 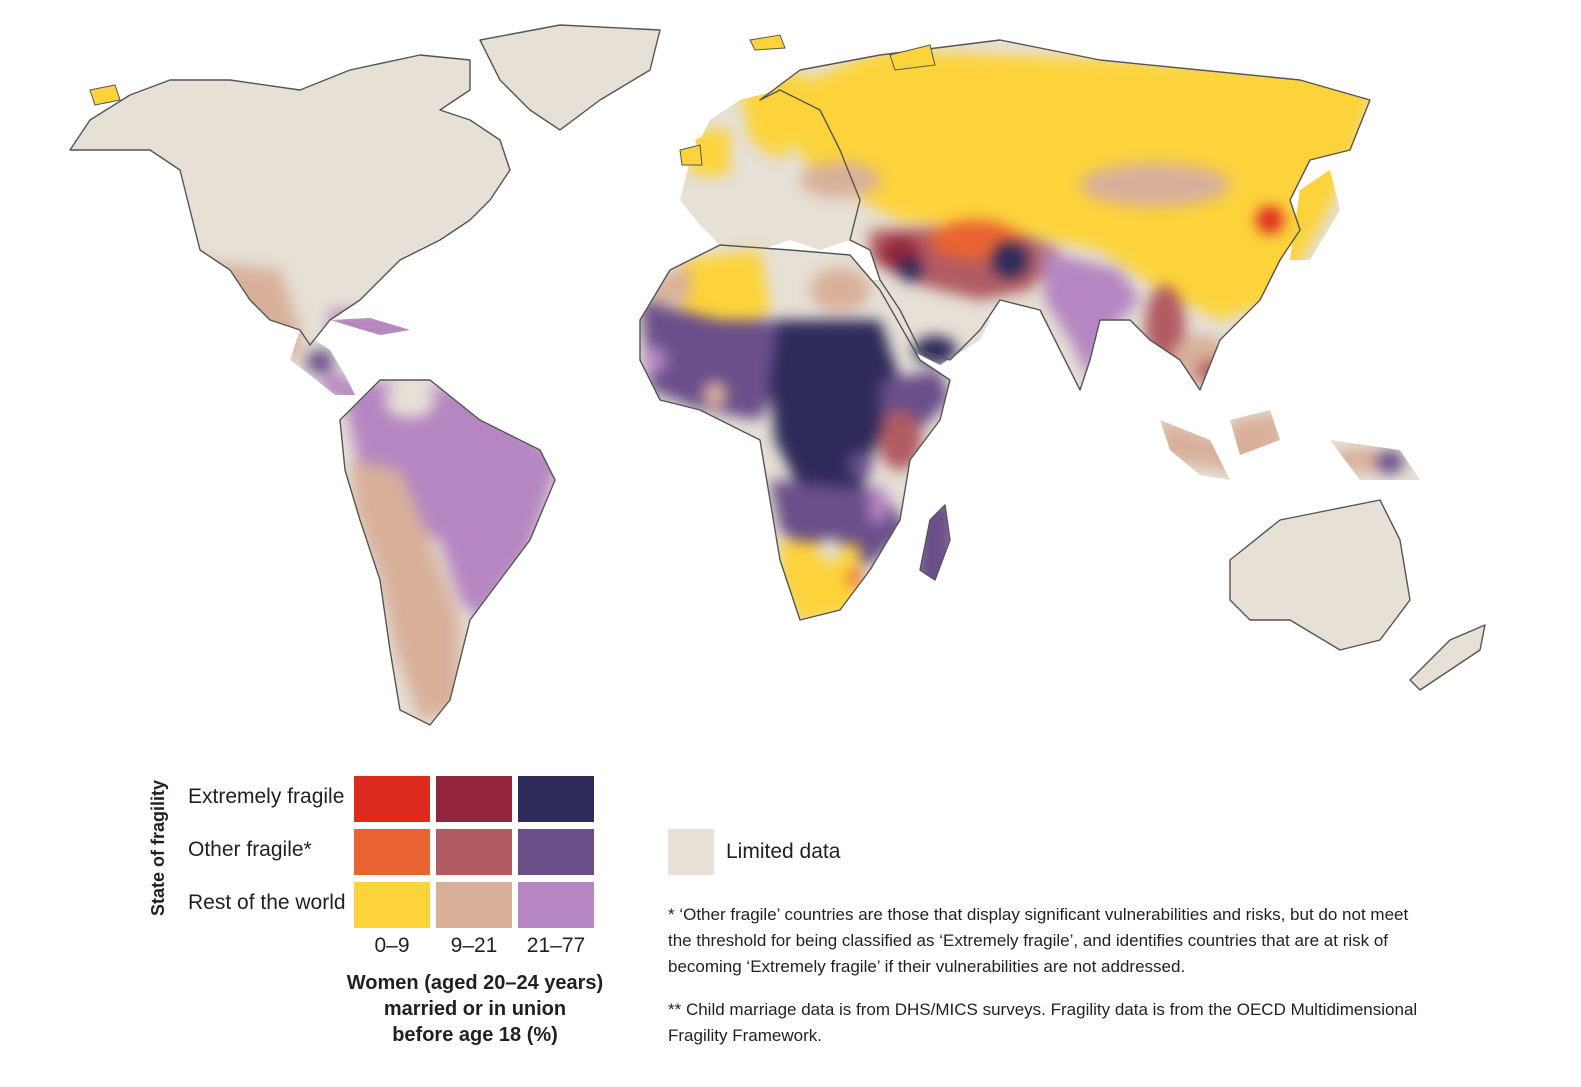 I want to click on legend-horizontal-title-line-2: married or in union, so click(x=475, y=1009).